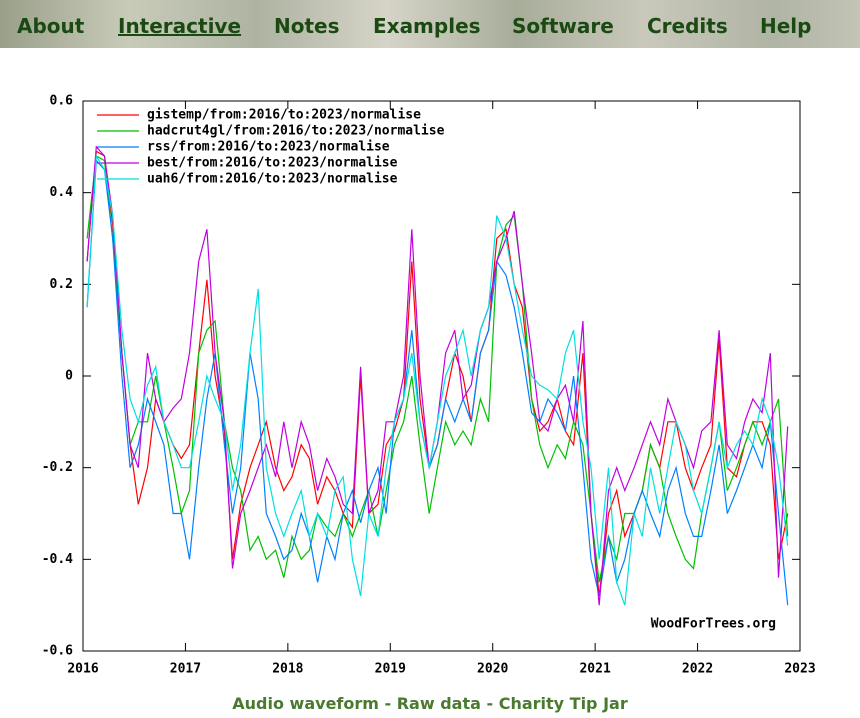 The width and height of the screenshot is (860, 718). What do you see at coordinates (62, 101) in the screenshot?
I see `y-tick-label: 0.6` at bounding box center [62, 101].